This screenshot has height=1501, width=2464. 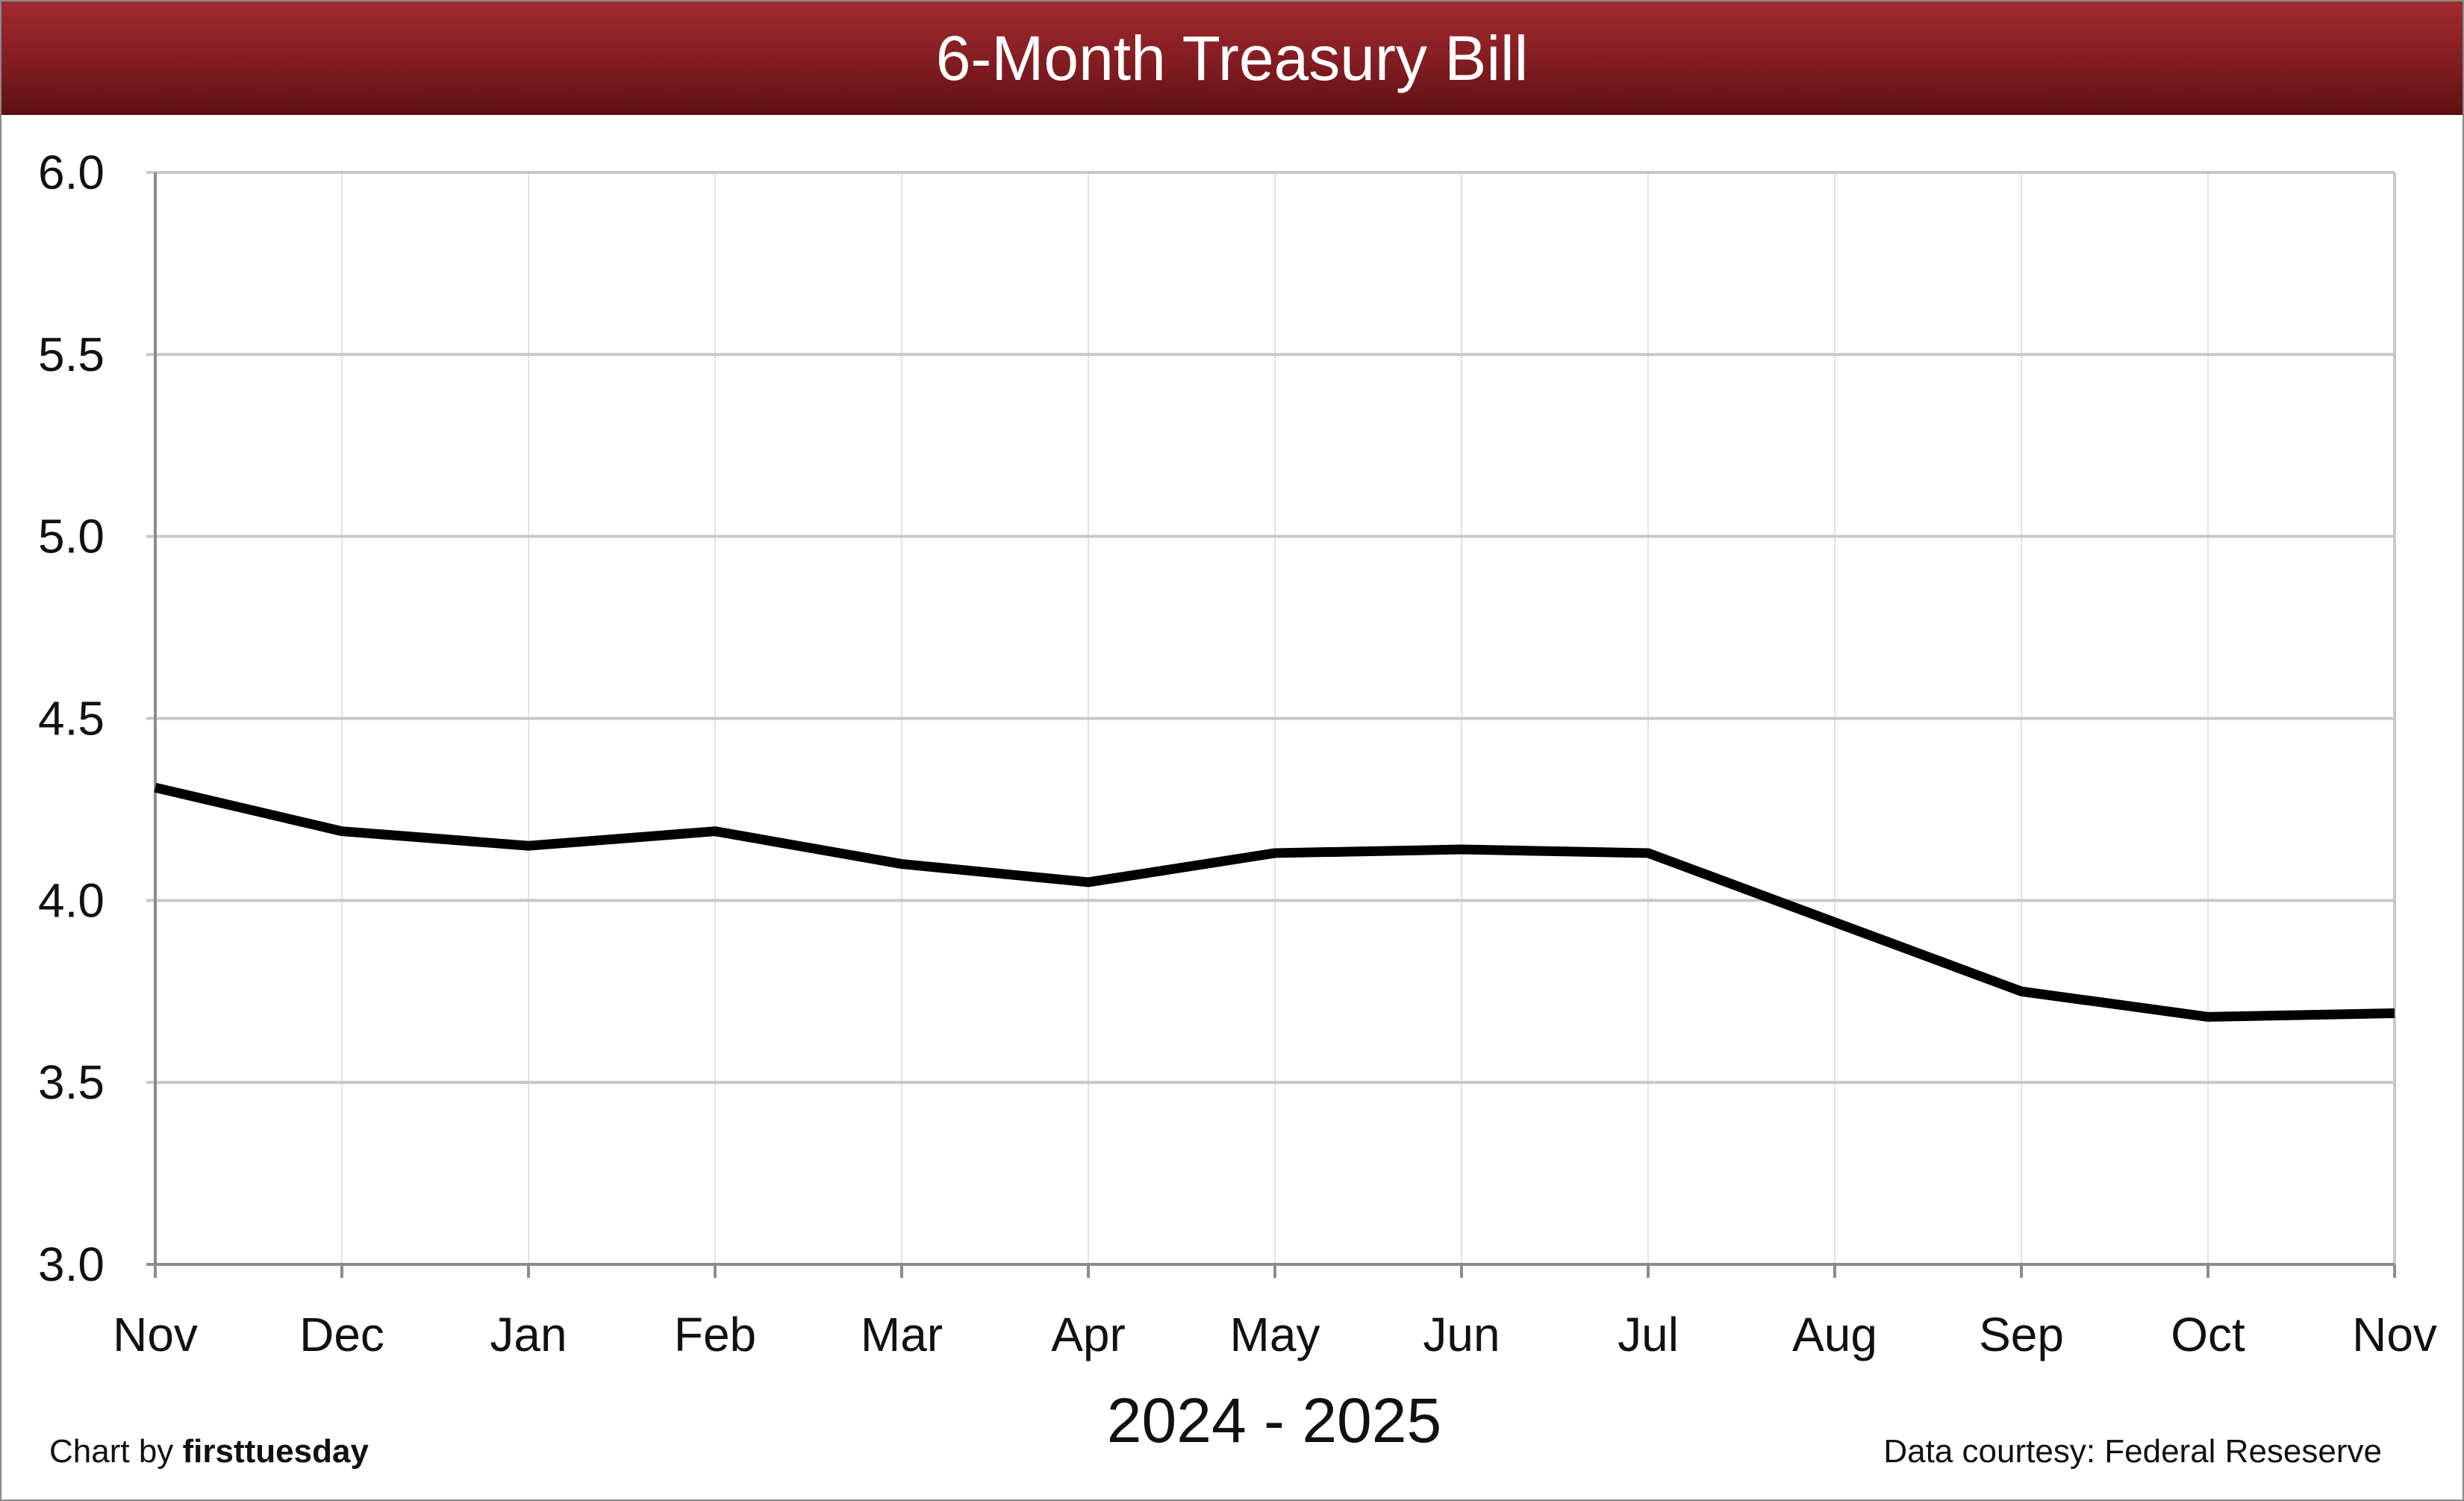 I want to click on x-tick-label: Oct, so click(x=2208, y=1334).